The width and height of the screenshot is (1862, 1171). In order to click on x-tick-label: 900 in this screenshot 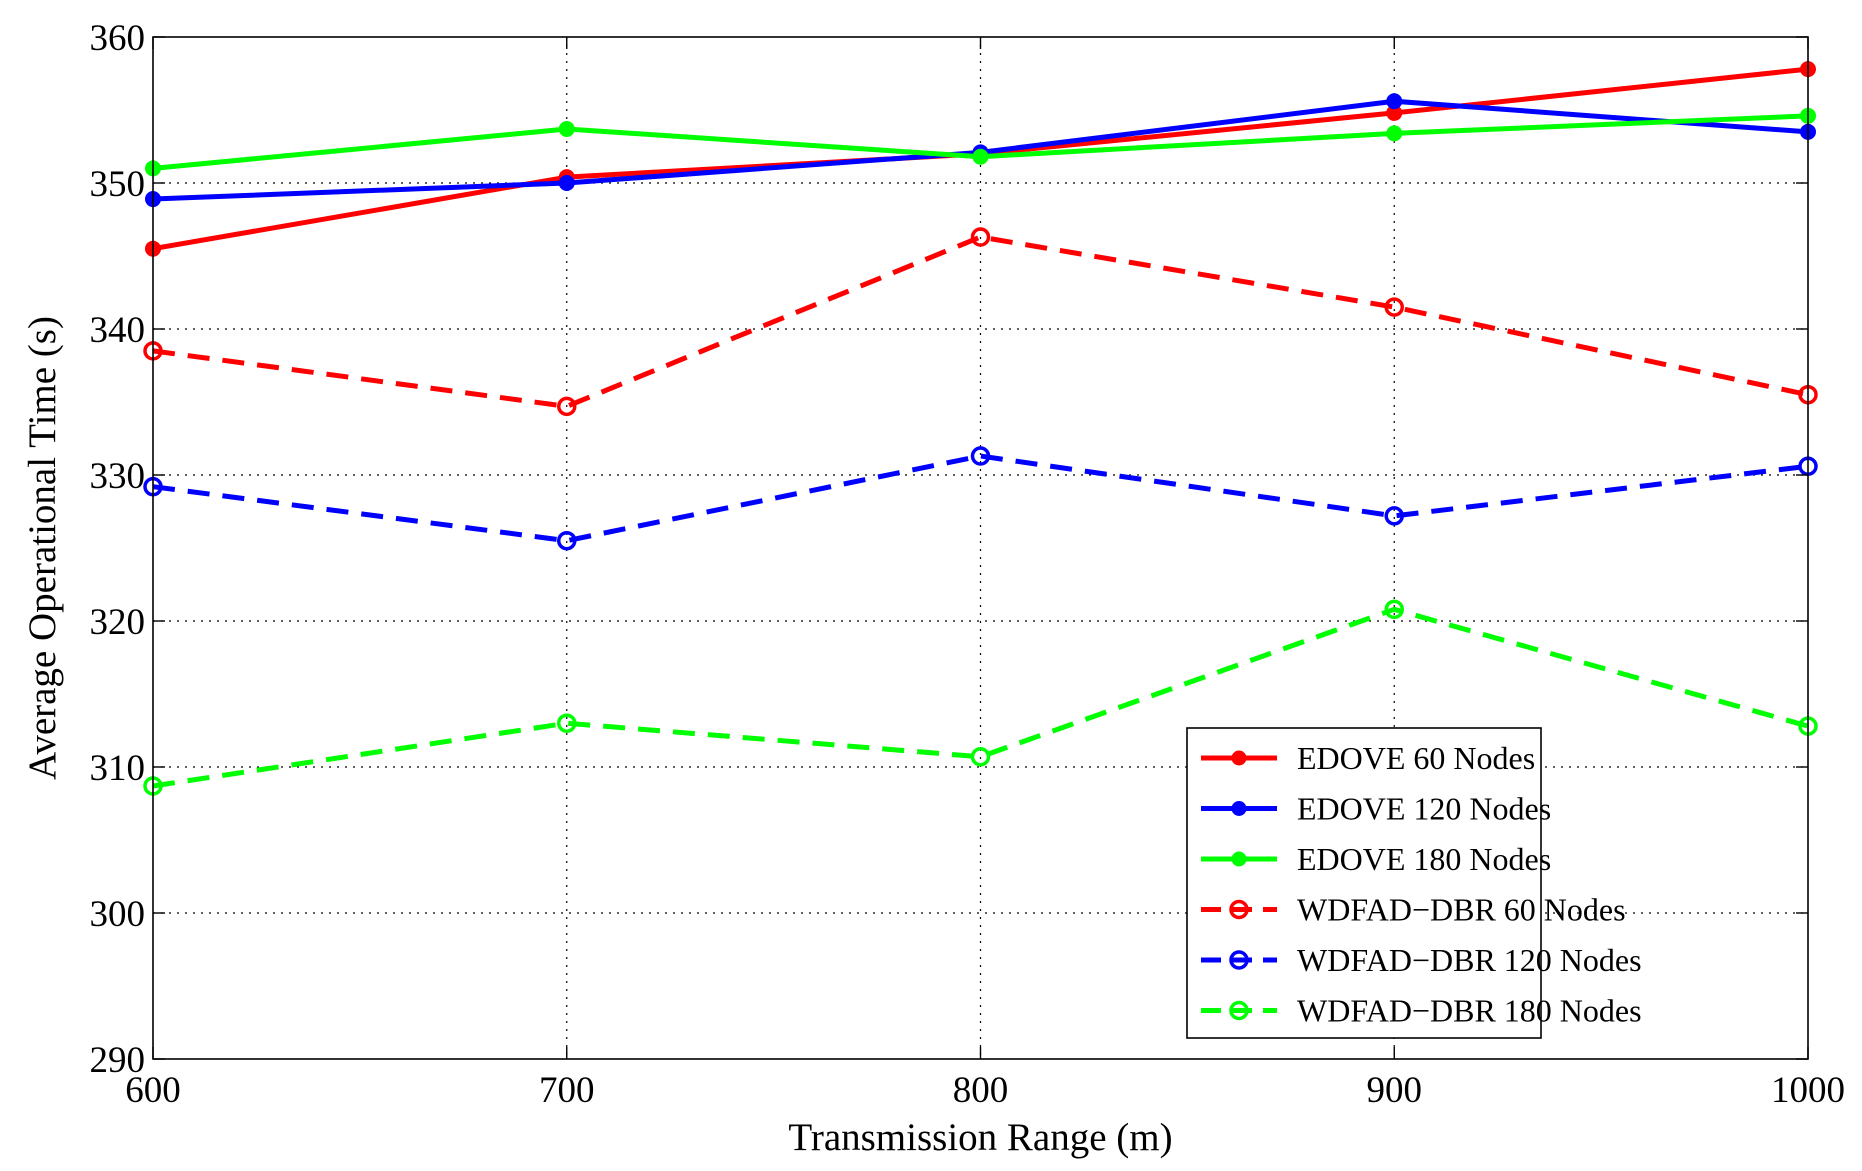, I will do `click(1395, 1090)`.